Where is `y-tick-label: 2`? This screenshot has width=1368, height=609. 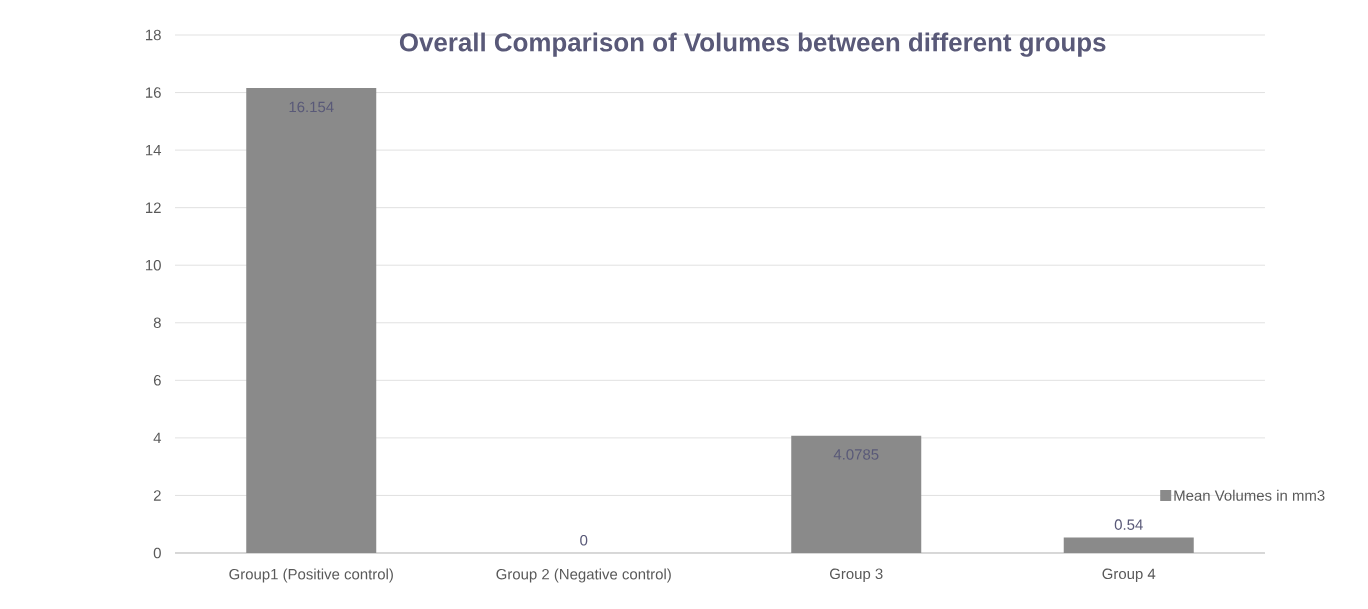 y-tick-label: 2 is located at coordinates (157, 495).